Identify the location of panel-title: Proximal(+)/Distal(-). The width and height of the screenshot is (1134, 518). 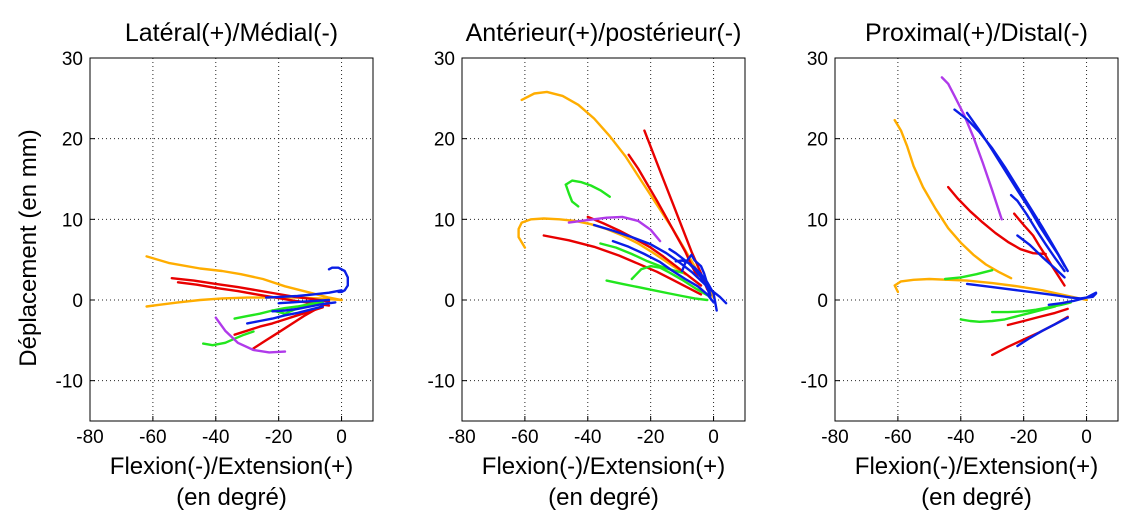
(976, 33).